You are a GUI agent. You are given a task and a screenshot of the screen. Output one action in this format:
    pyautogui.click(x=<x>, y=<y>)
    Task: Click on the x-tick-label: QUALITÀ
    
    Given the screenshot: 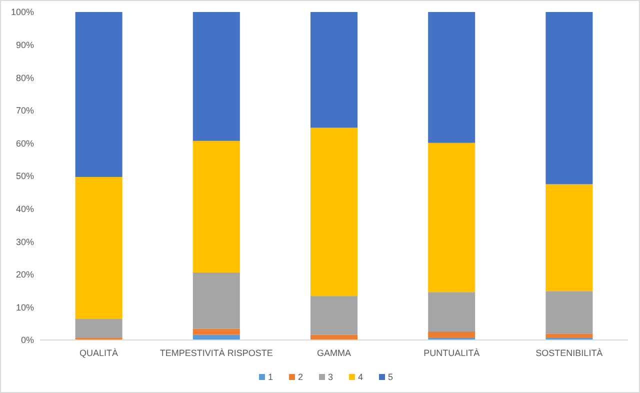 What is the action you would take?
    pyautogui.click(x=99, y=353)
    